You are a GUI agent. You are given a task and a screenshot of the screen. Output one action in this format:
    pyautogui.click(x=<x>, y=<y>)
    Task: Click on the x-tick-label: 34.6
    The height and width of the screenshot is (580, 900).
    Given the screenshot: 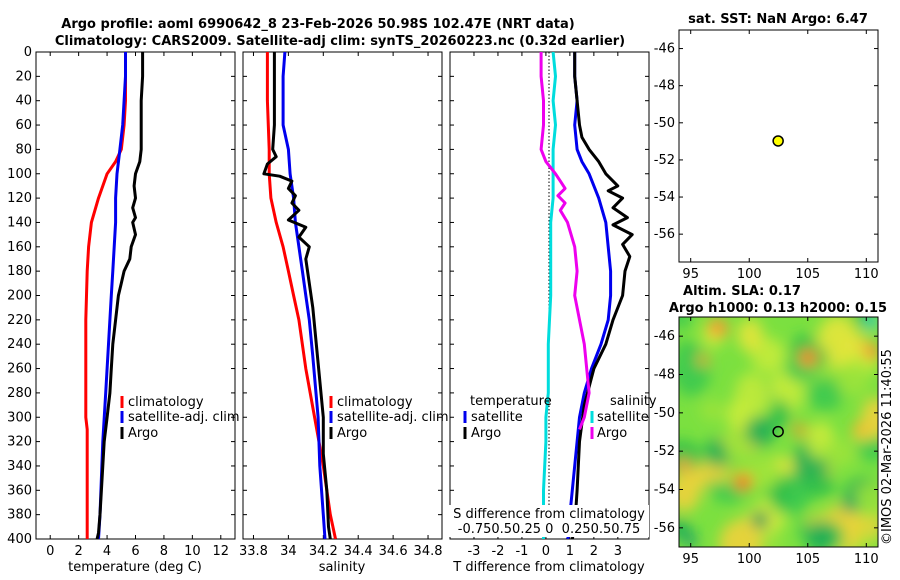 What is the action you would take?
    pyautogui.click(x=393, y=551)
    